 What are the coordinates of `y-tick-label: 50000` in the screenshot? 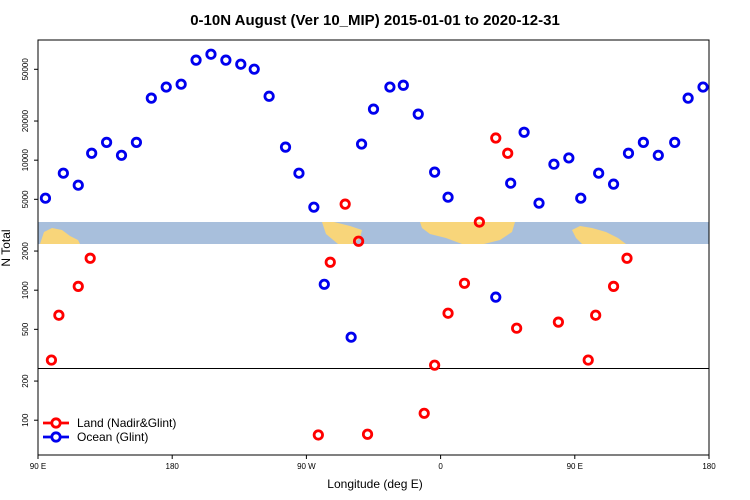 It's located at (25, 69).